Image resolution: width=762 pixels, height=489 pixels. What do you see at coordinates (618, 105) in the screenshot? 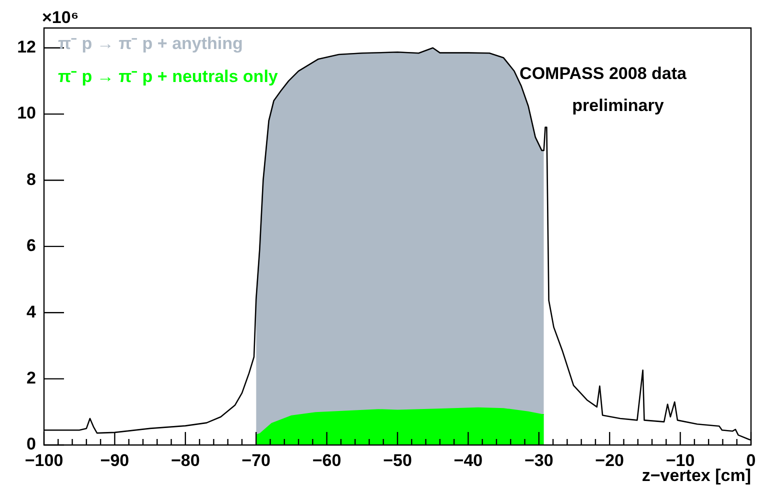
I see `annotation: preliminary` at bounding box center [618, 105].